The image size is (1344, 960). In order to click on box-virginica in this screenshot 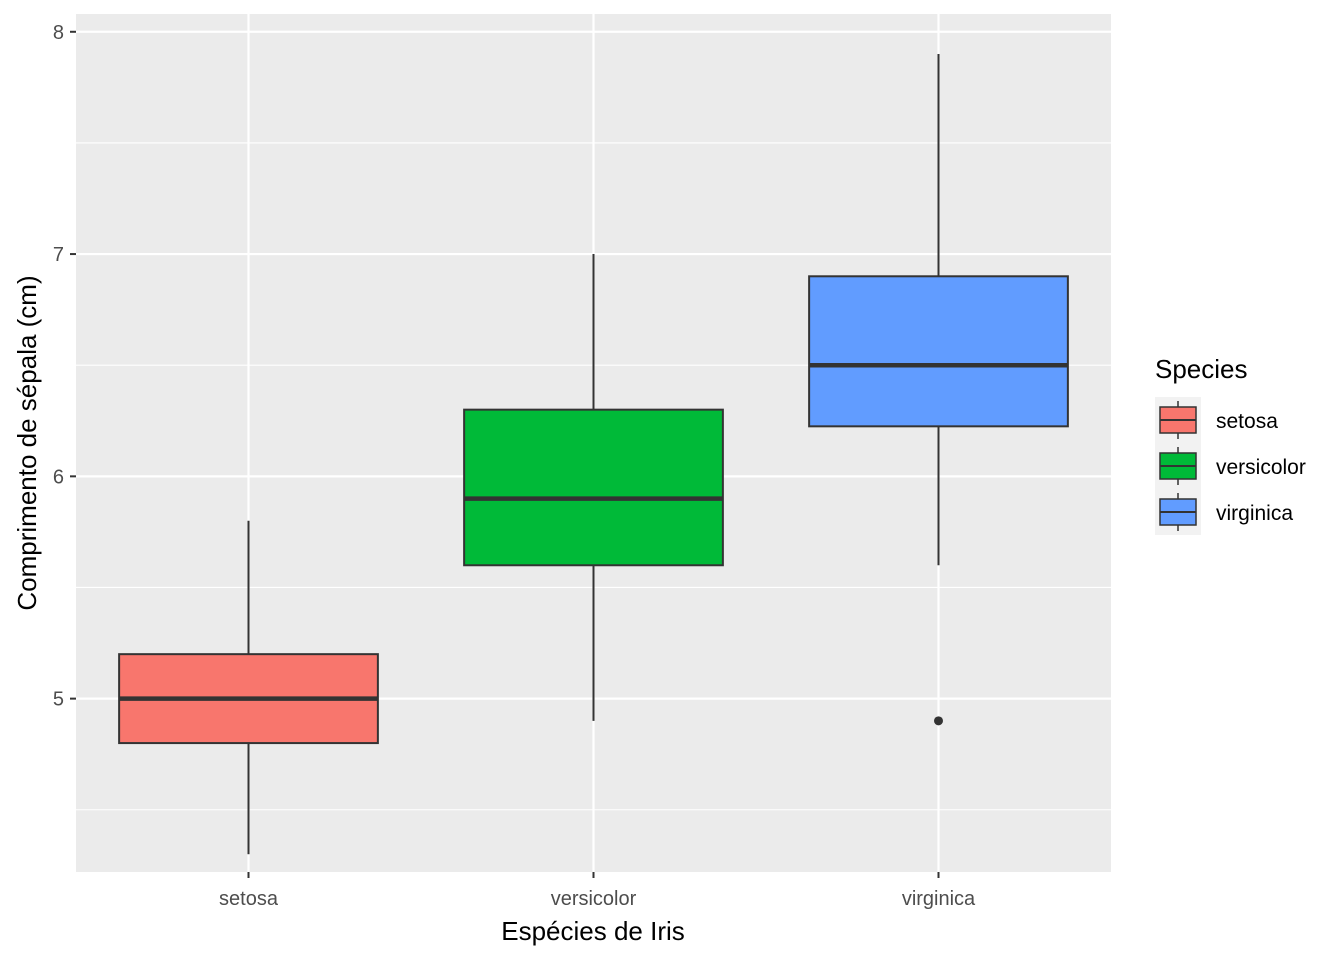, I will do `click(938, 390)`.